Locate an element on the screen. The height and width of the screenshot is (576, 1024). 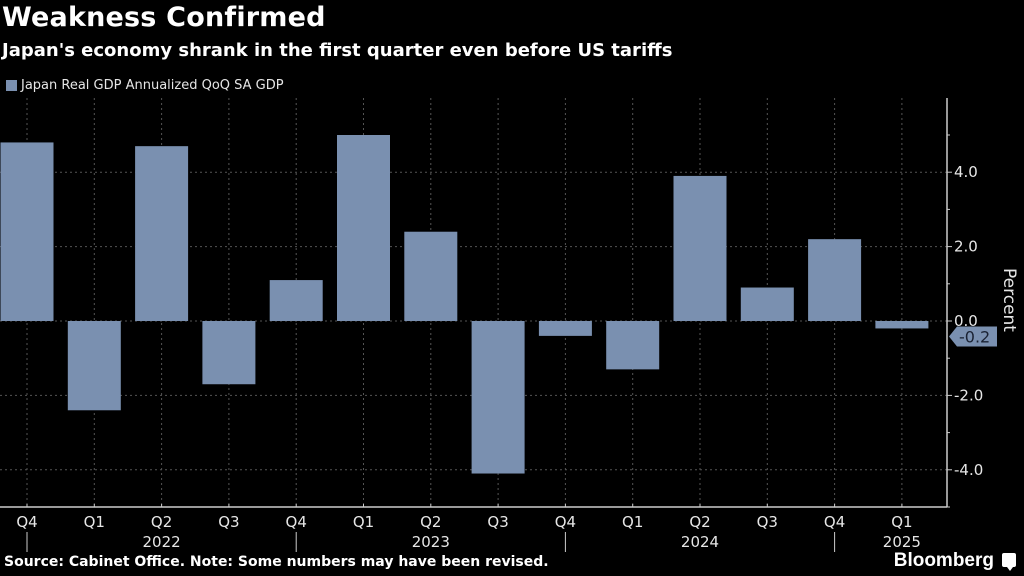
legend-label: Japan Real GDP Annualized QoQ SA GDP is located at coordinates (152, 85).